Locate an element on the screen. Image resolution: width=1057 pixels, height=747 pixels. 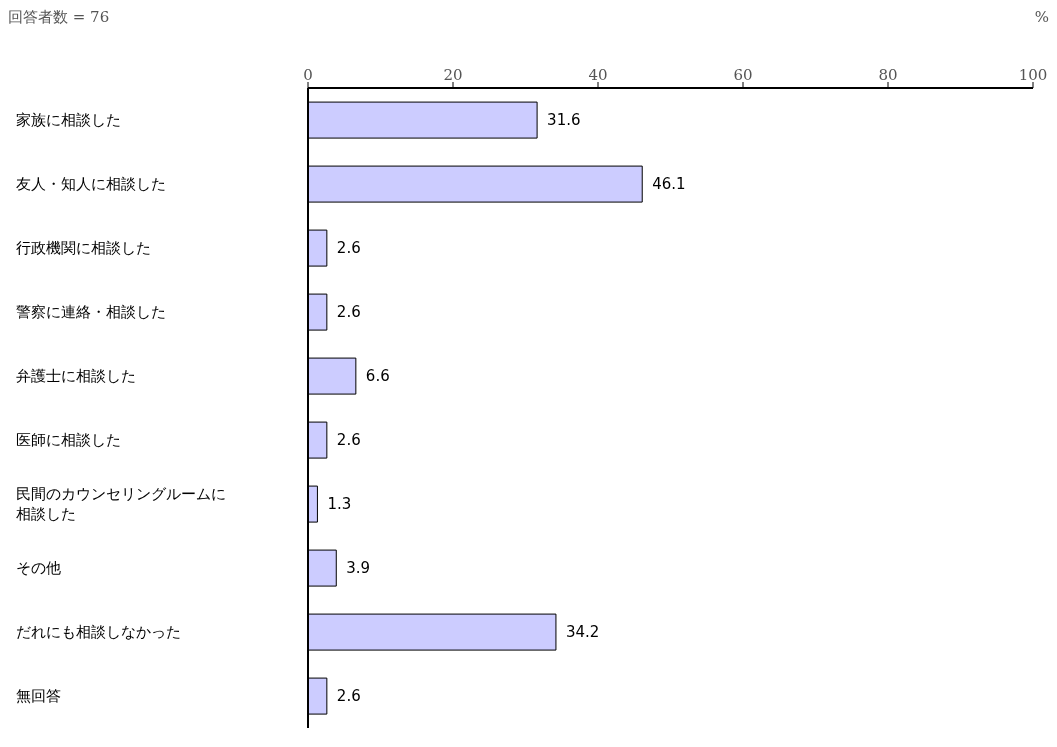
data-label: 6.6 is located at coordinates (377, 376).